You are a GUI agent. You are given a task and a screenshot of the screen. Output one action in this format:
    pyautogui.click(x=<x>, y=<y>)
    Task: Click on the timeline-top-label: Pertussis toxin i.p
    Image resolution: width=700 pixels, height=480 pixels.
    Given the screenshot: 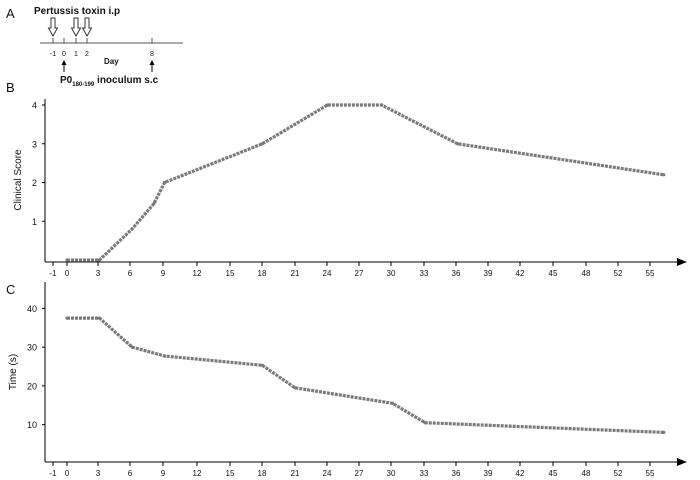 What is the action you would take?
    pyautogui.click(x=77, y=11)
    